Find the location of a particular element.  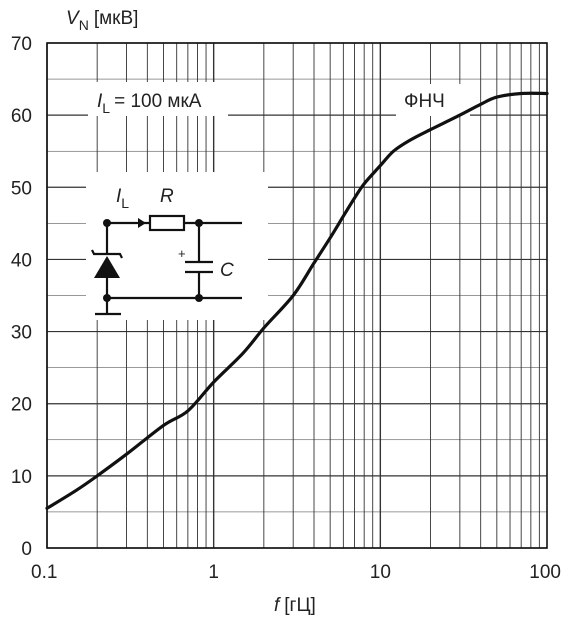

schematic-plus-label: + is located at coordinates (182, 253).